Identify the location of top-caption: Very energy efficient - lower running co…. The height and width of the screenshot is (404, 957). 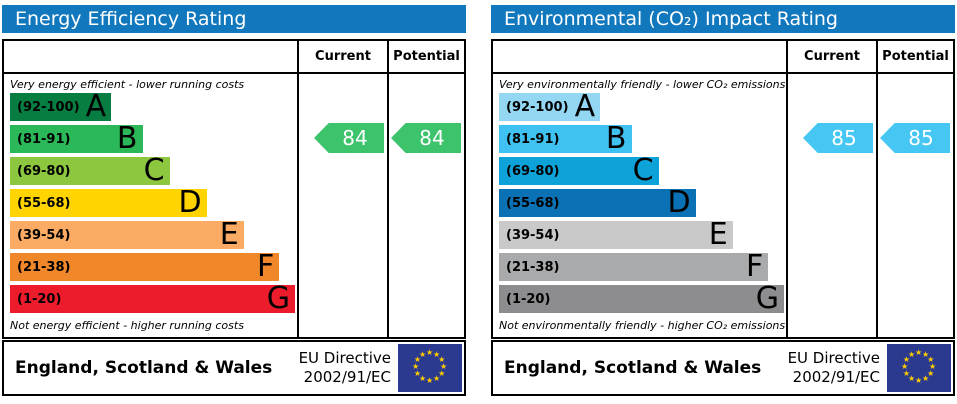
(127, 84).